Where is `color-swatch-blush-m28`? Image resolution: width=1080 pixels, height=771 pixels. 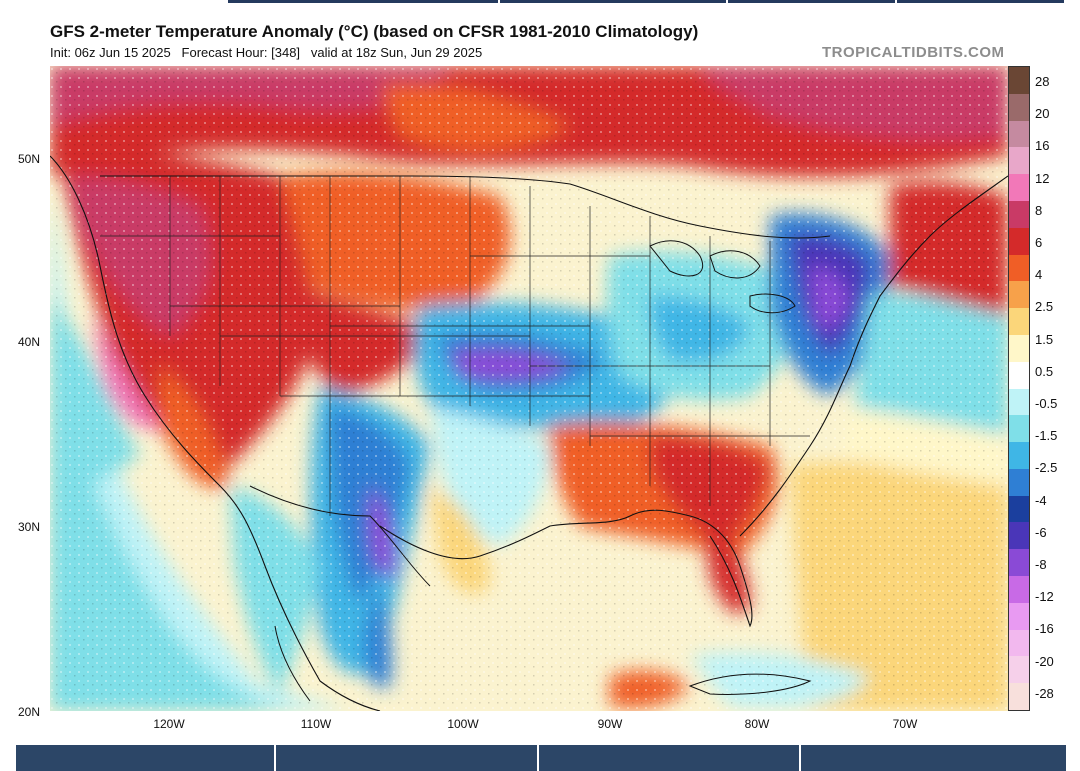
color-swatch-blush-m28 is located at coordinates (1019, 643).